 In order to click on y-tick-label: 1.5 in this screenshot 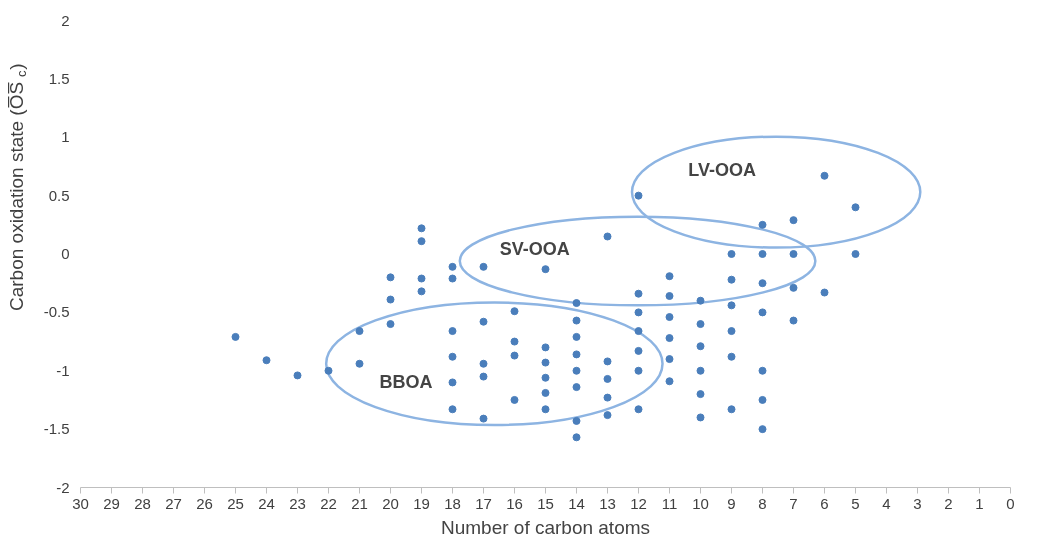, I will do `click(59, 78)`.